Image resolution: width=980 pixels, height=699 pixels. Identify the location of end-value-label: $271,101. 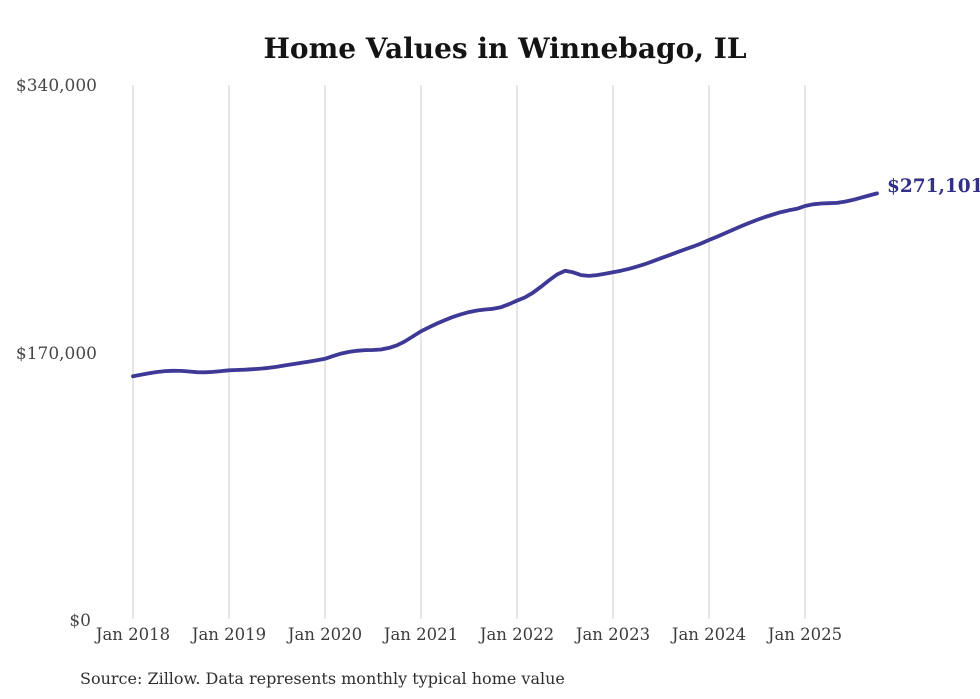
(933, 186).